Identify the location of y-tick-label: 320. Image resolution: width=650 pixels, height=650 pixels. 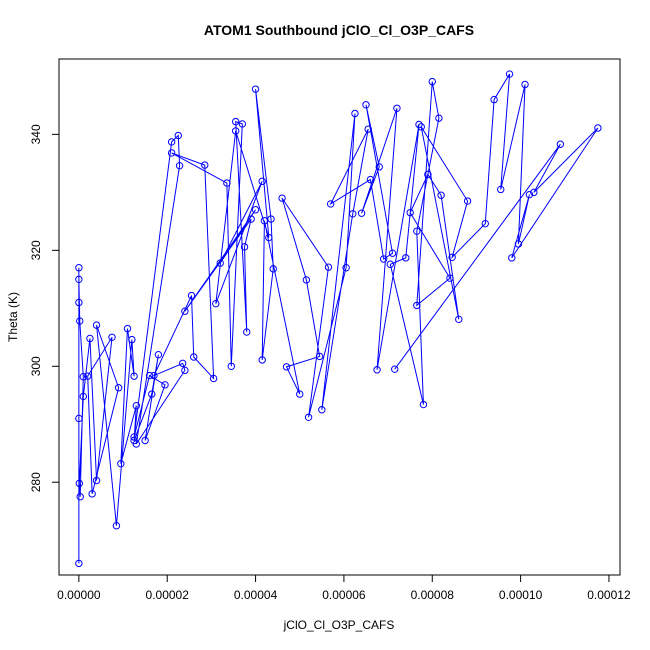
(36, 250).